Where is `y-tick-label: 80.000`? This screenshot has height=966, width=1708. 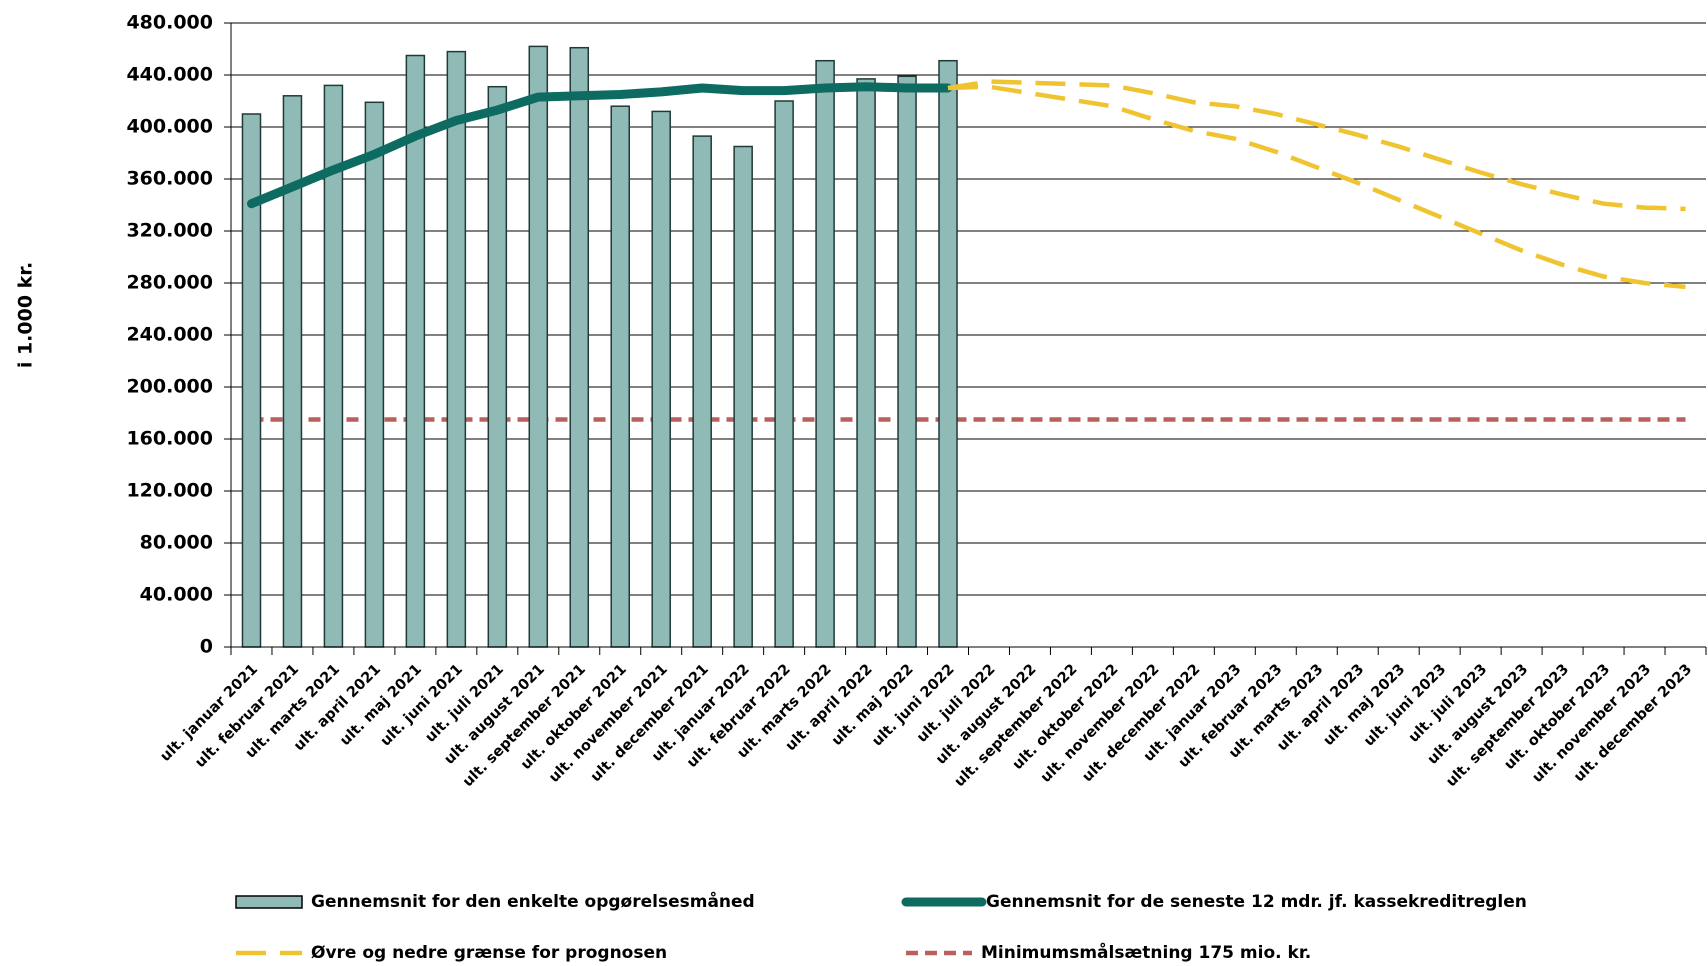
y-tick-label: 80.000 is located at coordinates (176, 543).